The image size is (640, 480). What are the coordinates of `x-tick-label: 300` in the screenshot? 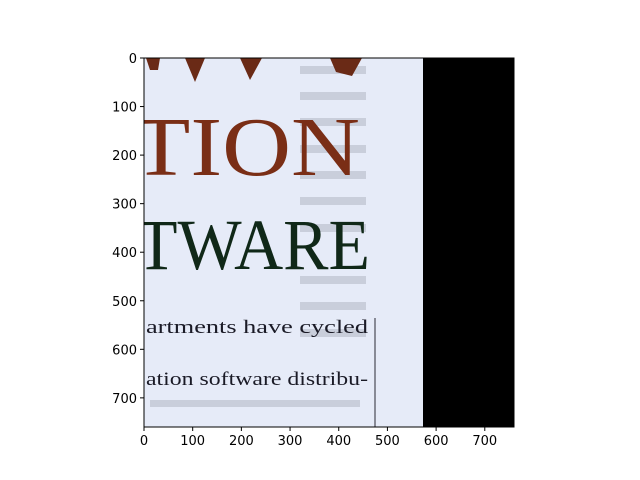 It's located at (290, 441).